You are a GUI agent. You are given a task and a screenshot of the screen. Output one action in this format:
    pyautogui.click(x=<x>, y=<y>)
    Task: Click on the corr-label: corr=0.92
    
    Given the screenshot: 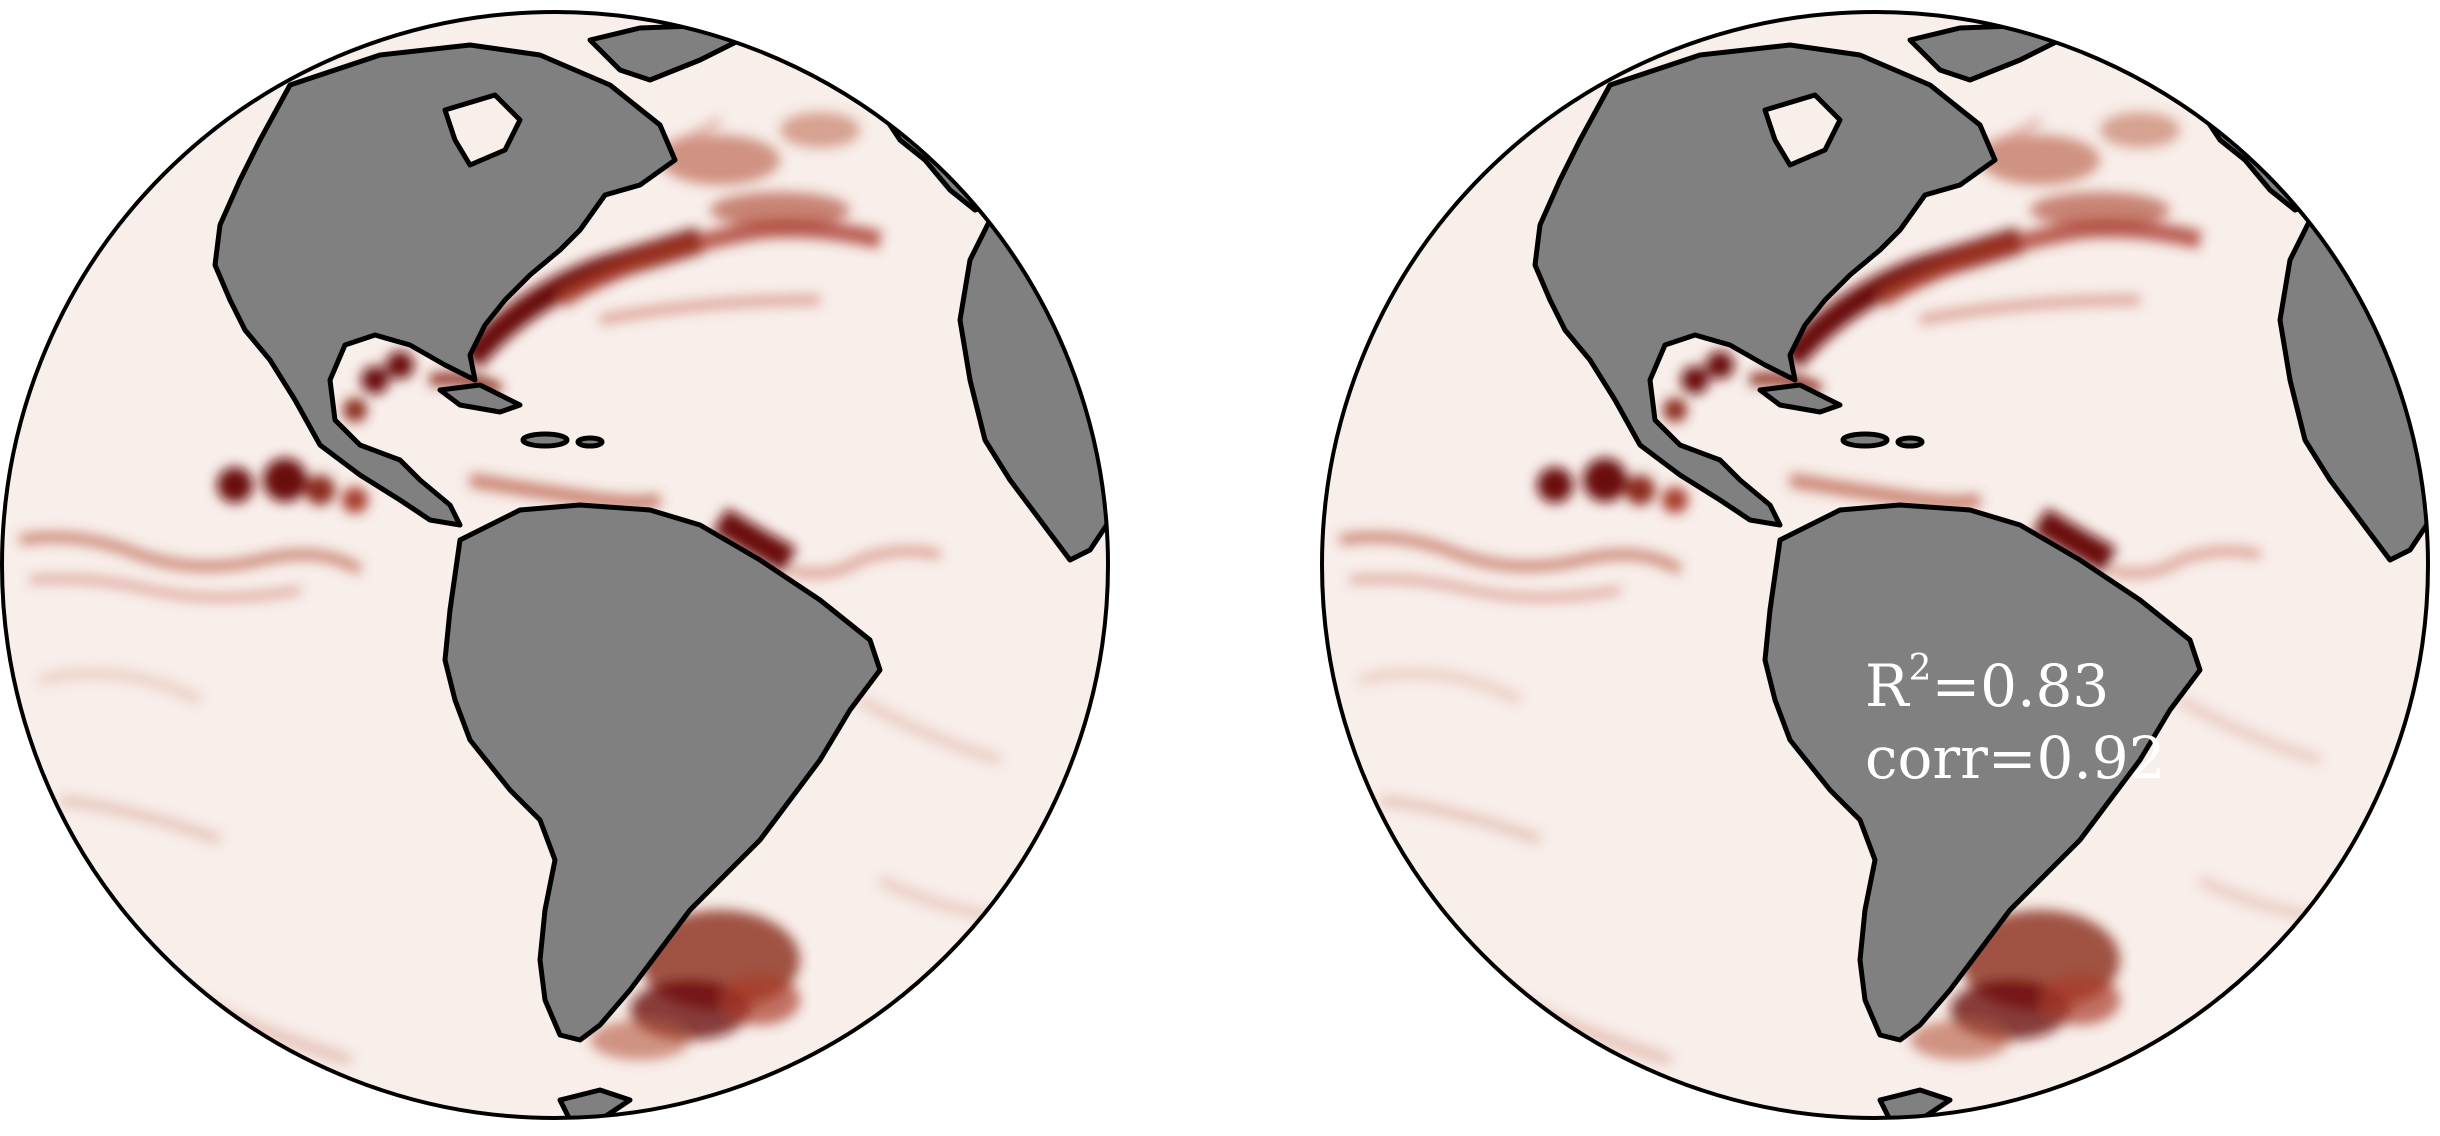 What is the action you would take?
    pyautogui.click(x=2015, y=758)
    